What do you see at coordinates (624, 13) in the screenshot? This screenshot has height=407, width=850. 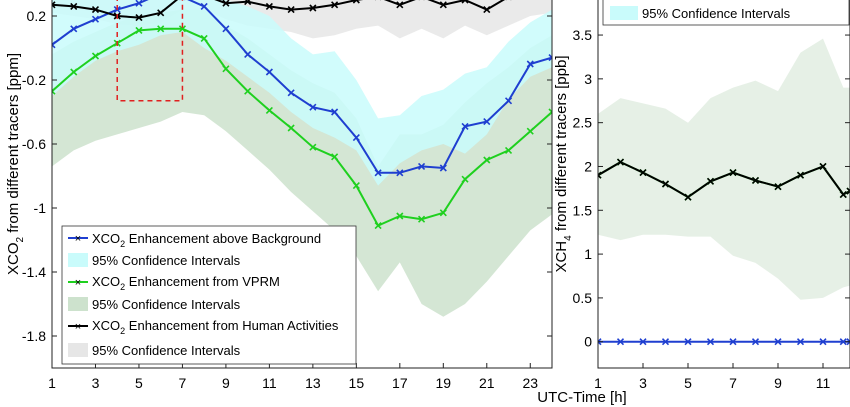 I see `legend-patch-ci` at bounding box center [624, 13].